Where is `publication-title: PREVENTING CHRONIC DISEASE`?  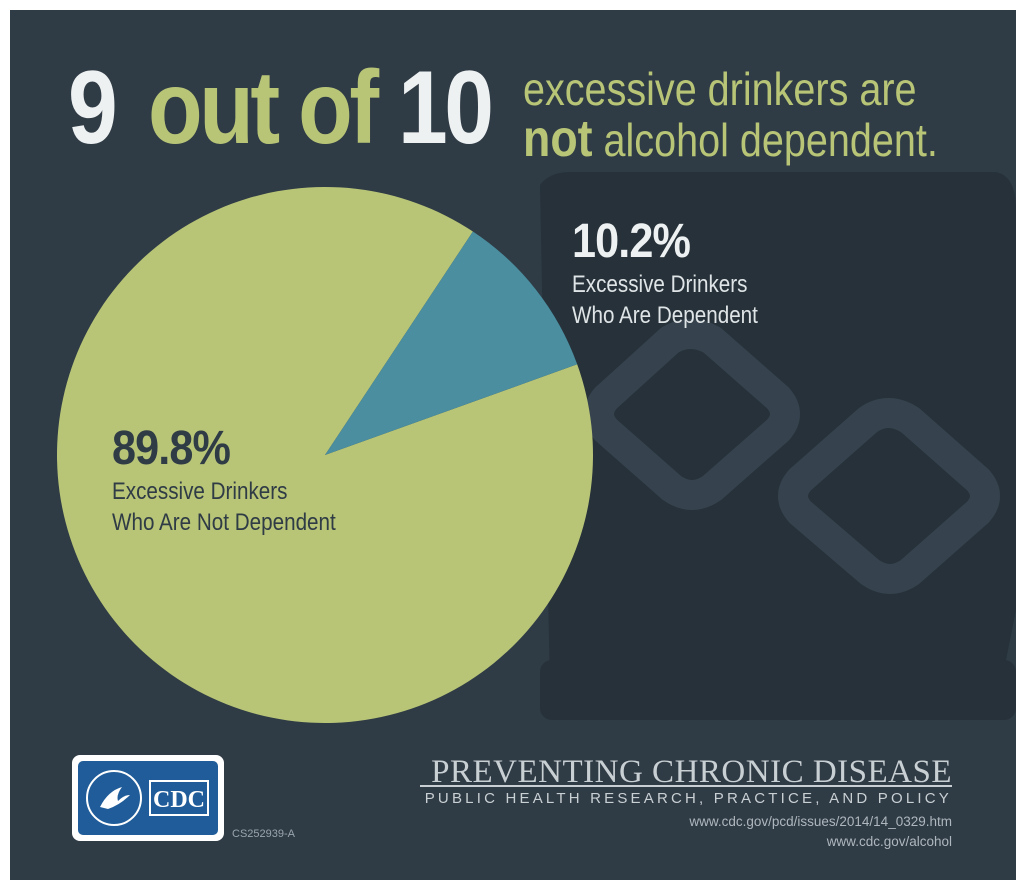
publication-title: PREVENTING CHRONIC DISEASE is located at coordinates (691, 772).